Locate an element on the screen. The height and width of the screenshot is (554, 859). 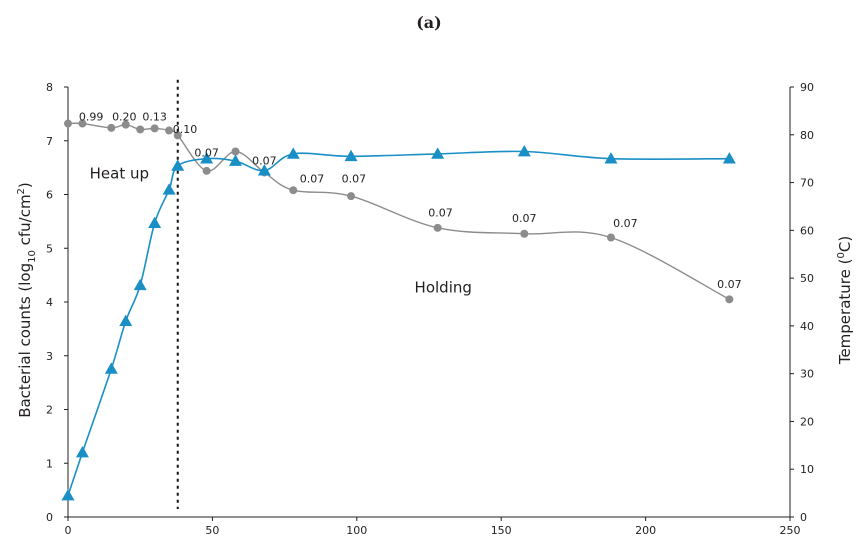
phase-annotation: Heat up is located at coordinates (119, 173).